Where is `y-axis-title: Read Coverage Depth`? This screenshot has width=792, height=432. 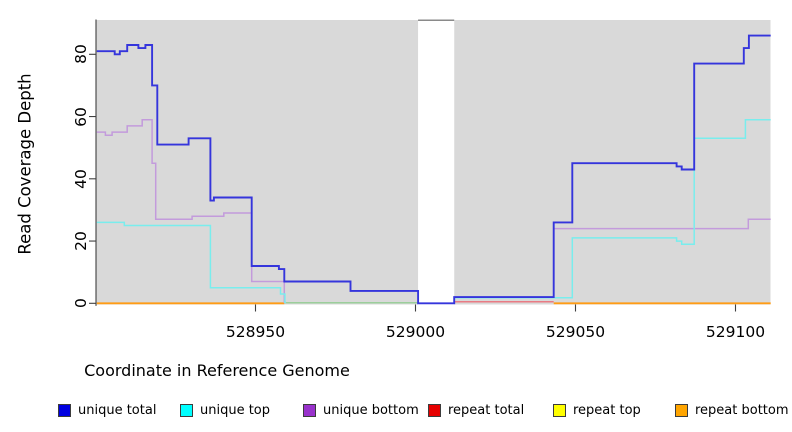 y-axis-title: Read Coverage Depth is located at coordinates (25, 164).